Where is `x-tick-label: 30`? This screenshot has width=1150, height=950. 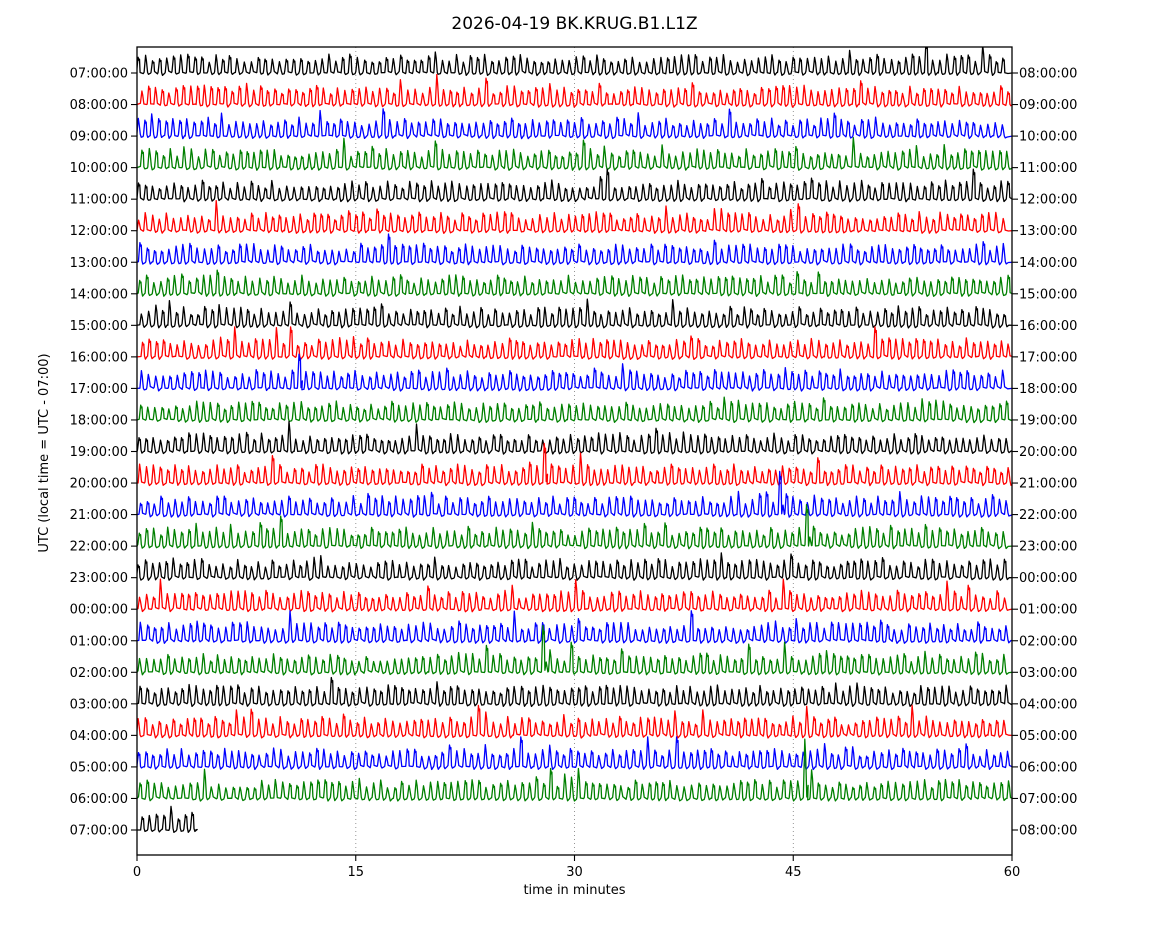
x-tick-label: 30 is located at coordinates (574, 872).